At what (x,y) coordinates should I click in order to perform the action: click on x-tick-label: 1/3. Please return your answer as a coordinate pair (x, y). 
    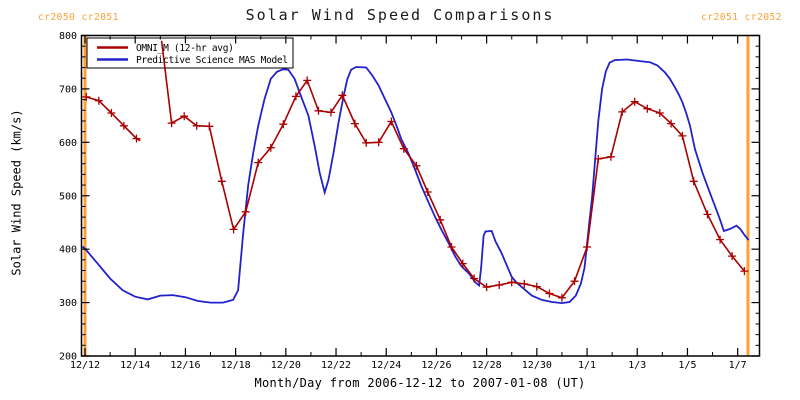
    Looking at the image, I should click on (637, 365).